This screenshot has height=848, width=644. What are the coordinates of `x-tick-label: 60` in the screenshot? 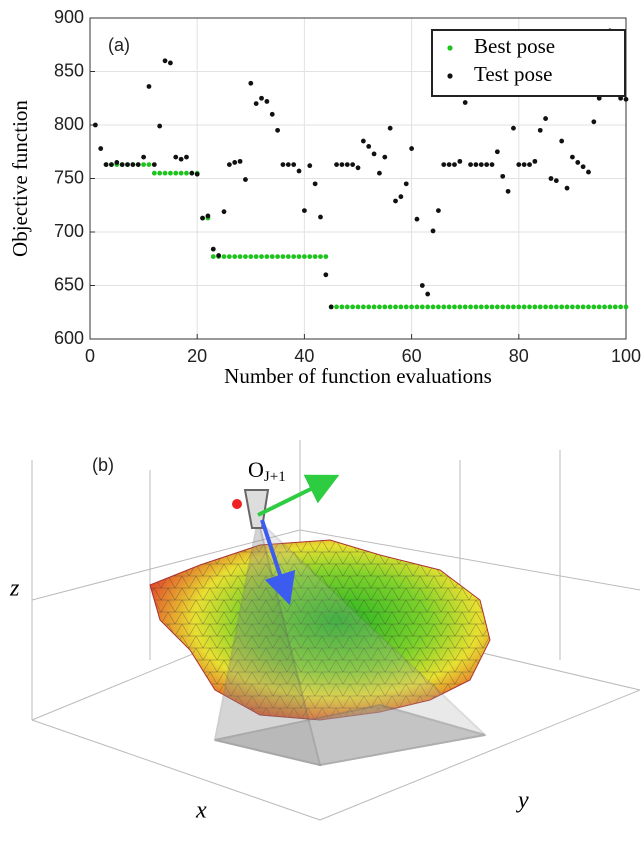 It's located at (412, 356).